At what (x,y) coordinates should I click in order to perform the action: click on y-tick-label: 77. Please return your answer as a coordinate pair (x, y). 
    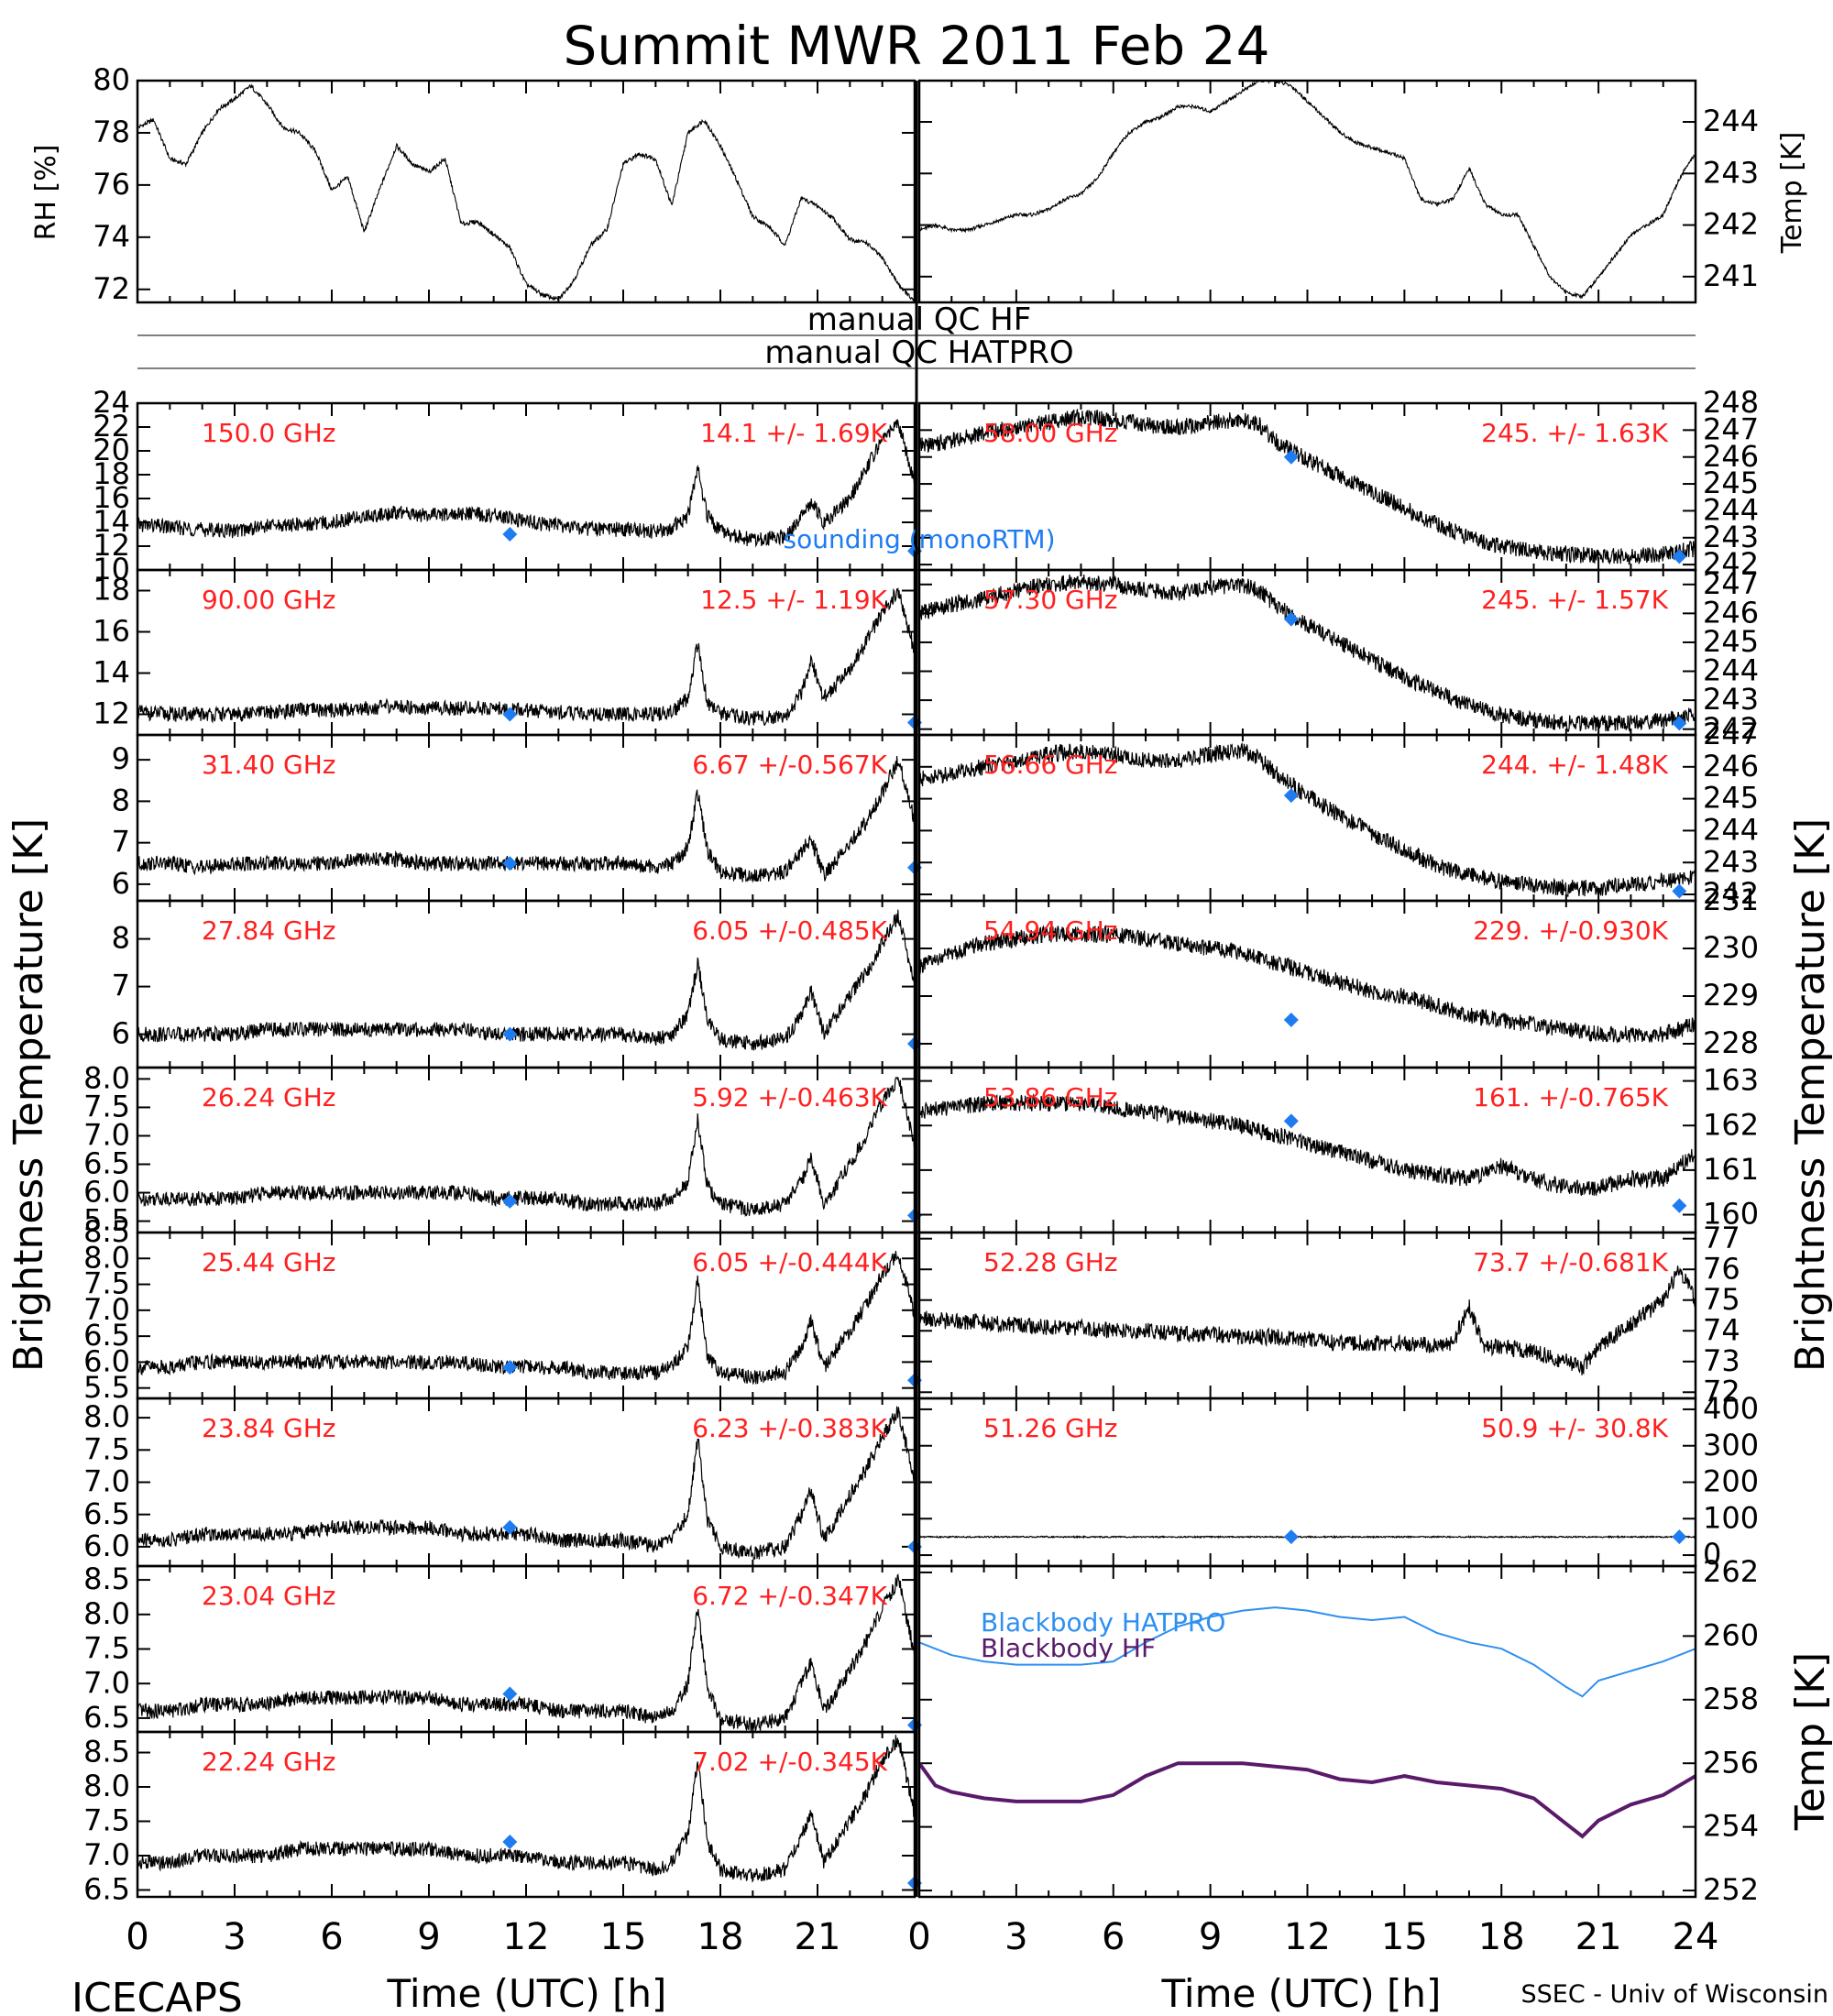
    Looking at the image, I should click on (1721, 1238).